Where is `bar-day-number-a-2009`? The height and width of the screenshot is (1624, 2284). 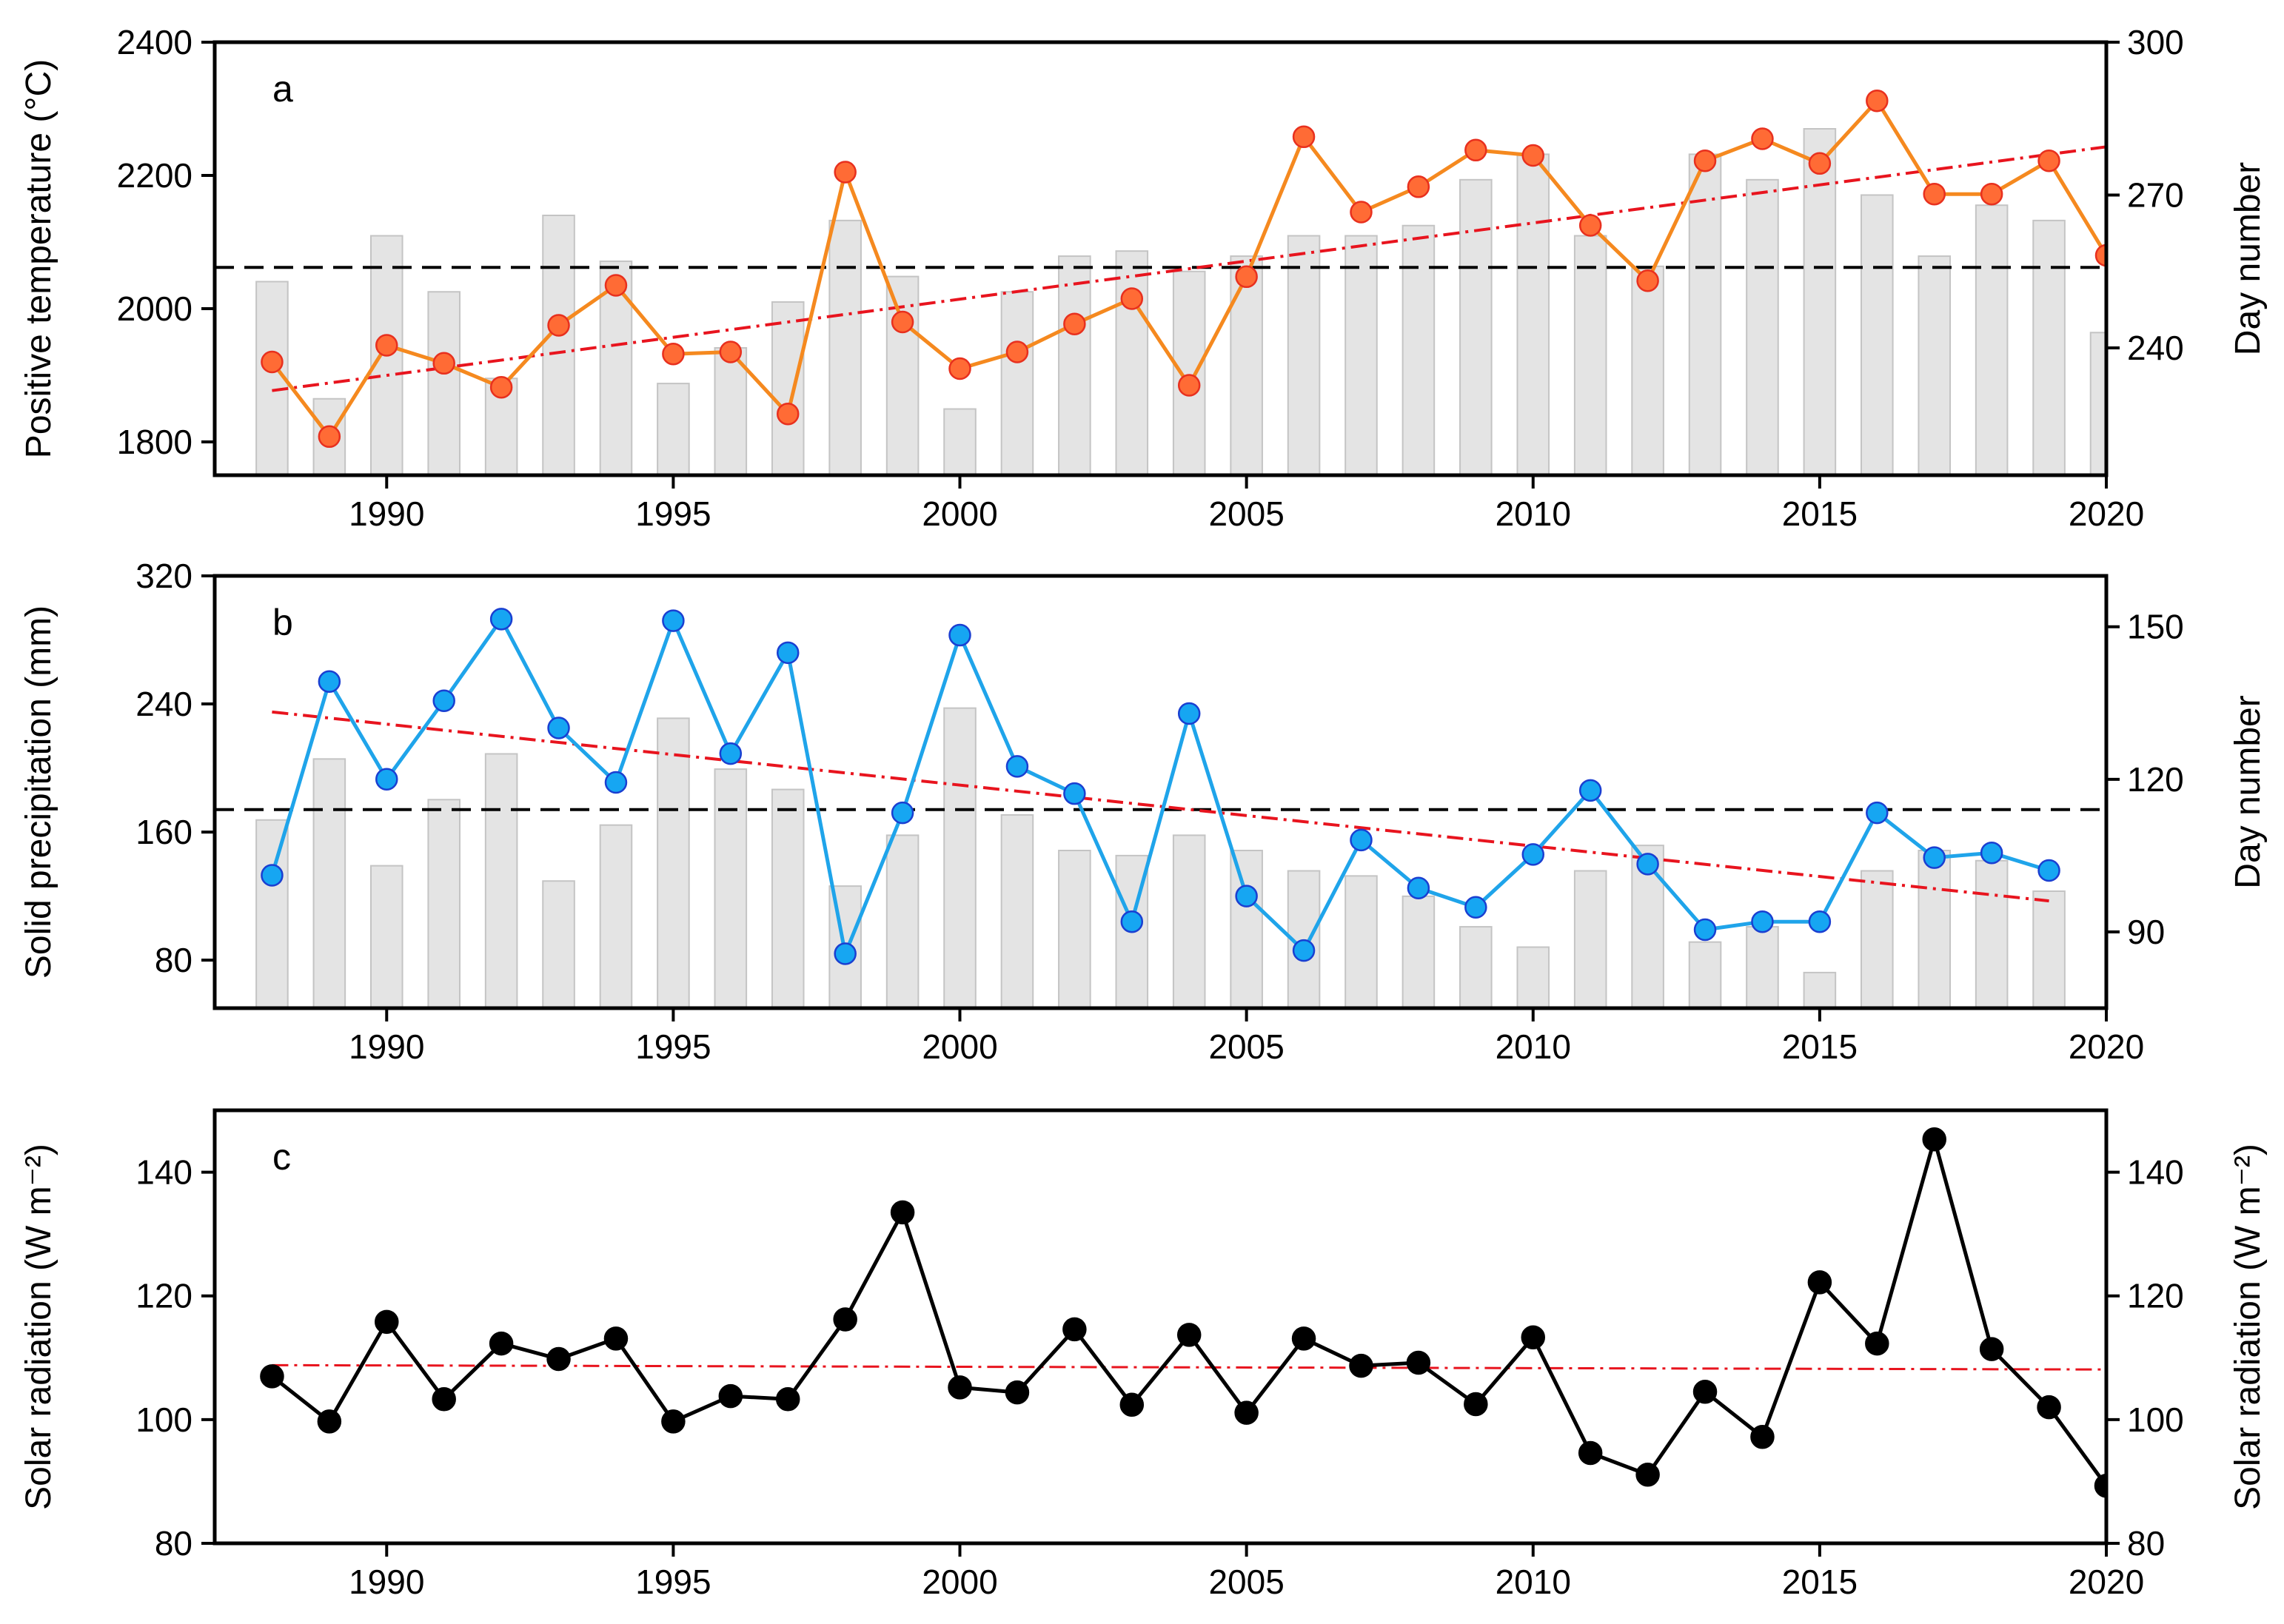
bar-day-number-a-2009 is located at coordinates (1476, 326).